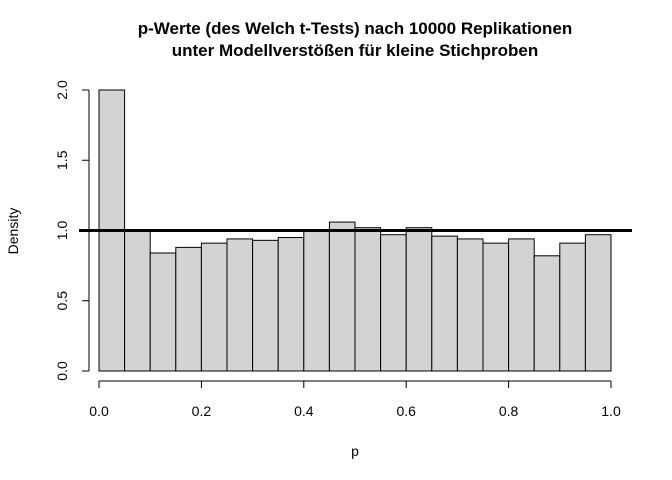  I want to click on x-axis: 0.0 0.2 0.4 0.6 0.8 1.0, so click(355, 399).